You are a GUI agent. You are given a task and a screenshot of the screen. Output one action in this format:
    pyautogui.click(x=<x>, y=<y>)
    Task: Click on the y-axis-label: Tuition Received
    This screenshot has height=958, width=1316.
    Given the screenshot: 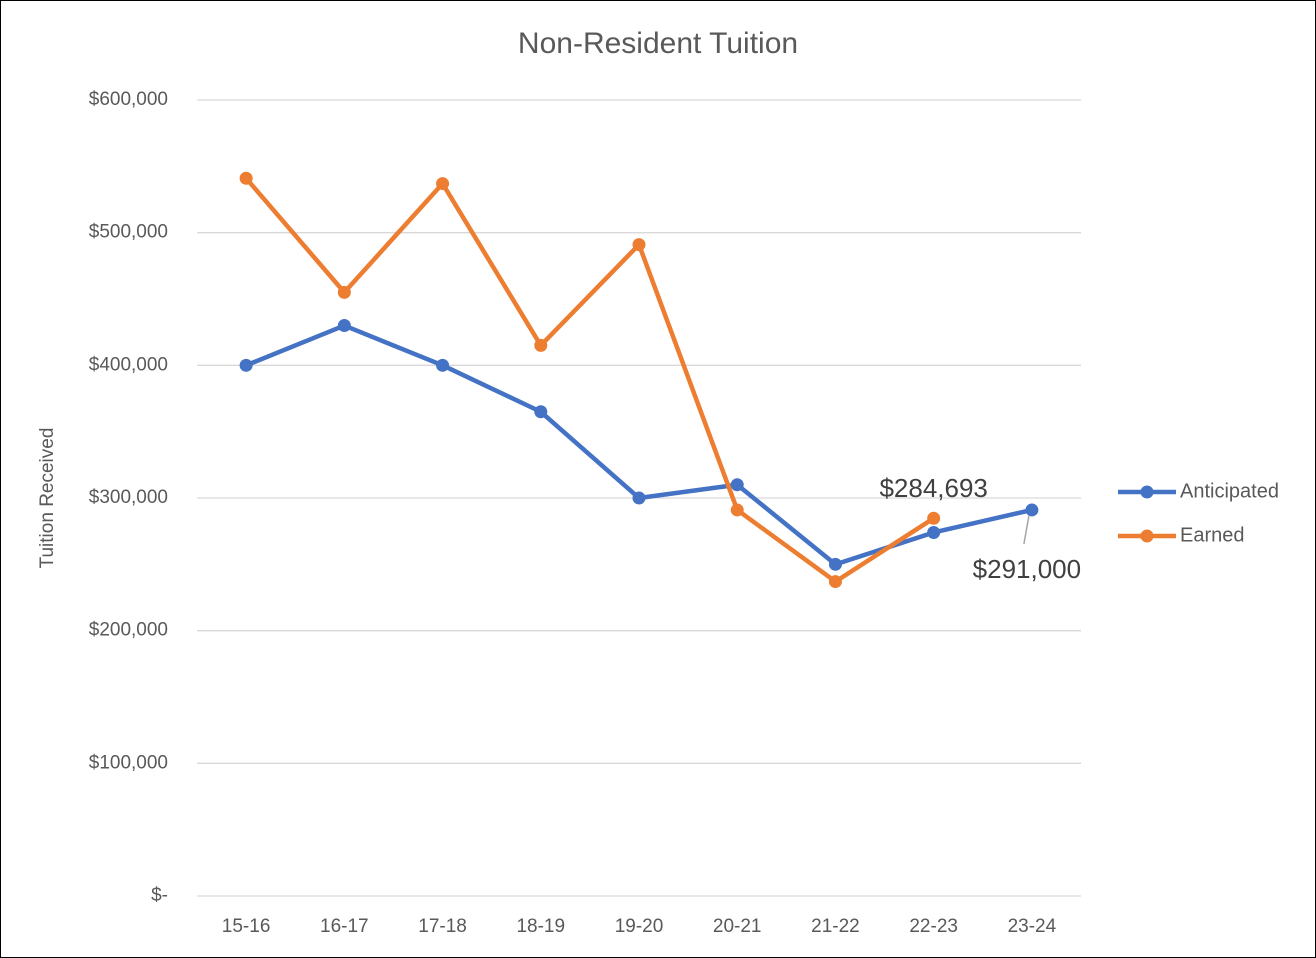 What is the action you would take?
    pyautogui.click(x=47, y=498)
    